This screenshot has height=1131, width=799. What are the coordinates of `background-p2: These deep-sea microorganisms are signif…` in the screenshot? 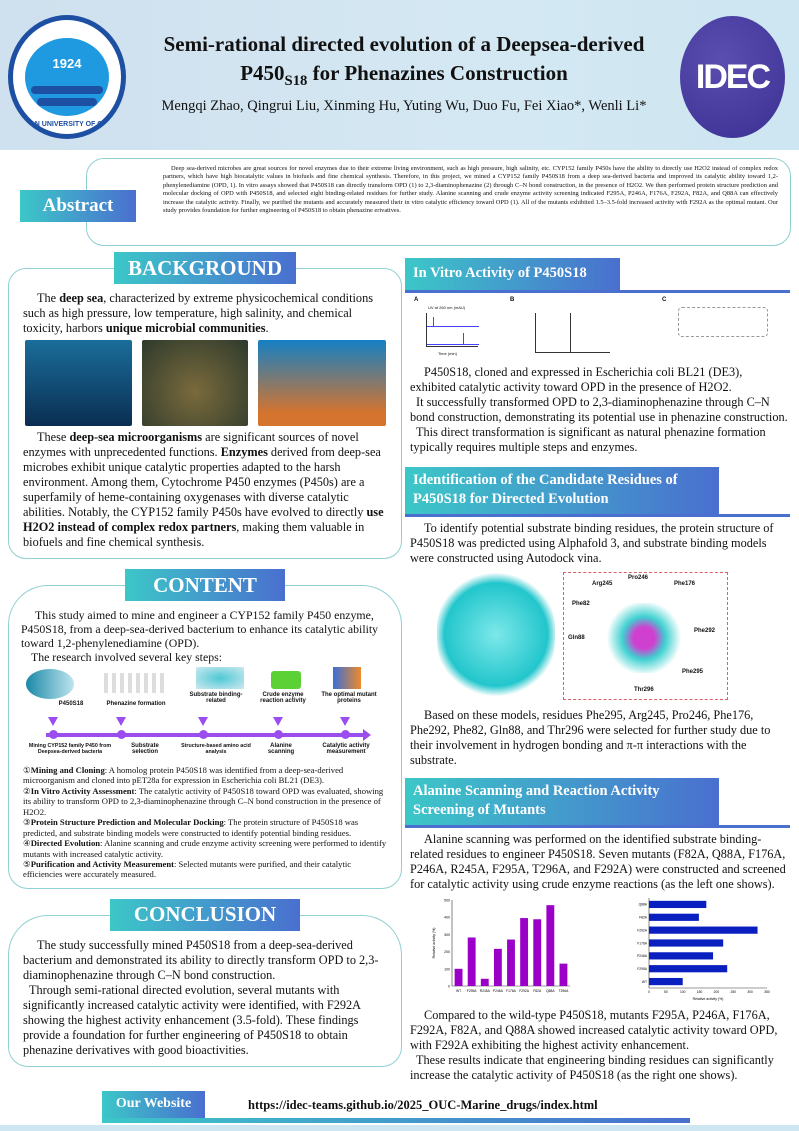 It's located at (203, 489).